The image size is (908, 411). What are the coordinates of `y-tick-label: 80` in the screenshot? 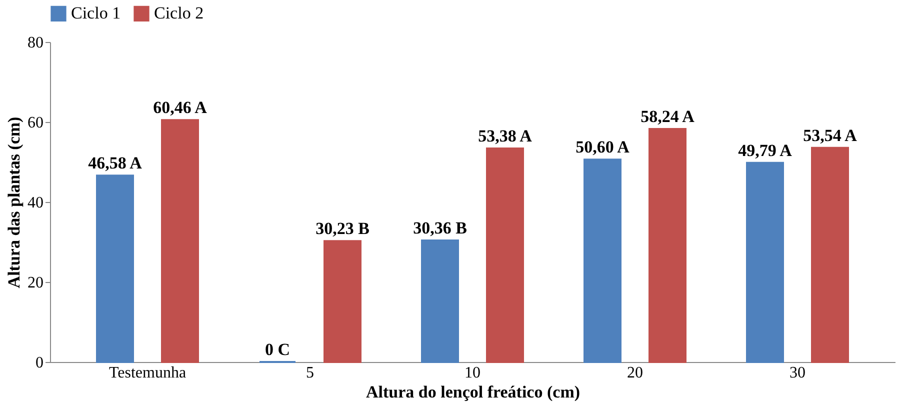 It's located at (36, 43).